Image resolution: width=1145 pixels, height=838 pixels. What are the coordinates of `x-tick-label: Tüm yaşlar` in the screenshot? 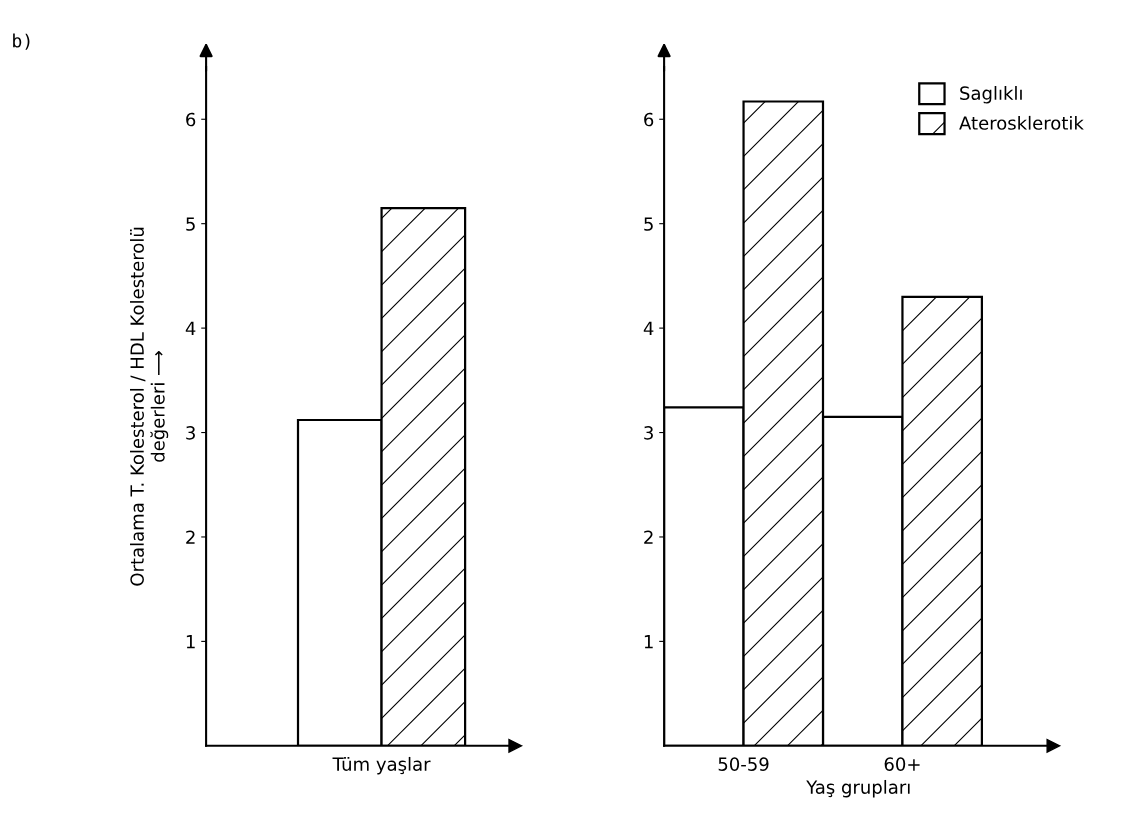 It's located at (381, 765).